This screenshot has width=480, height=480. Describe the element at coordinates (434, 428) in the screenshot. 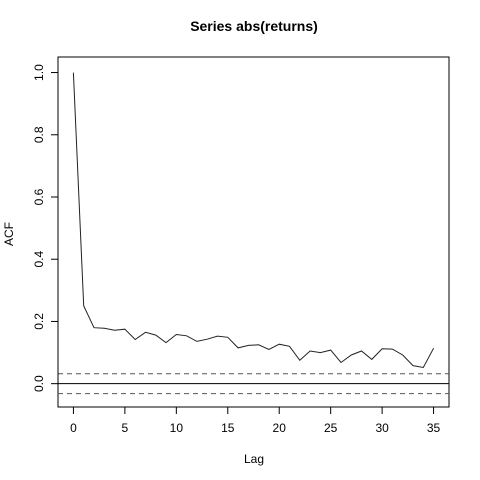

I see `x-tick-label: 35` at that location.